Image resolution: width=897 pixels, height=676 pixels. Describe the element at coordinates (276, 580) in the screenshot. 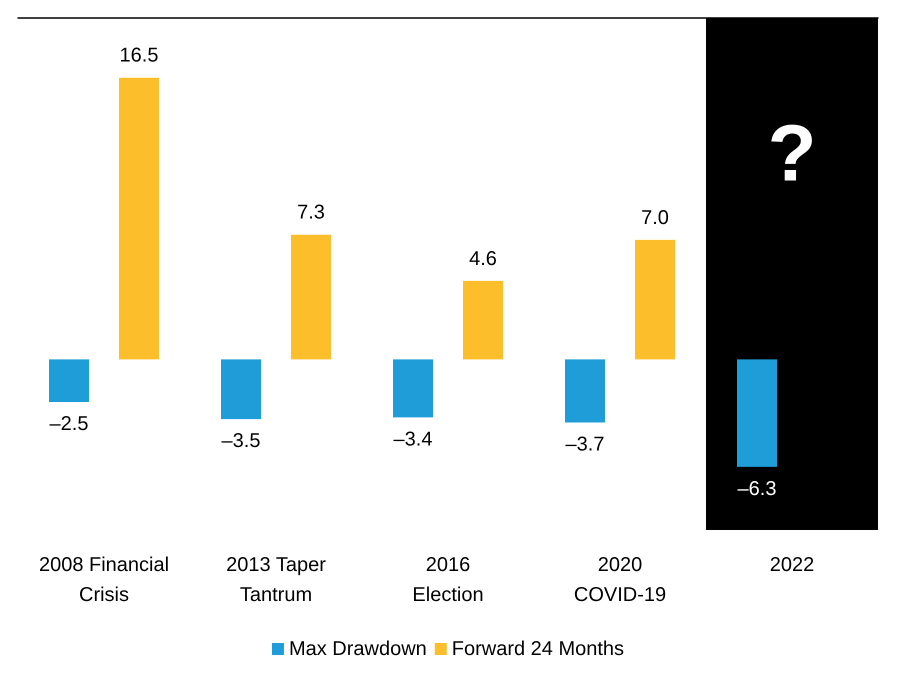

I see `x-tick-label: 2013 Taper Tantrum` at that location.